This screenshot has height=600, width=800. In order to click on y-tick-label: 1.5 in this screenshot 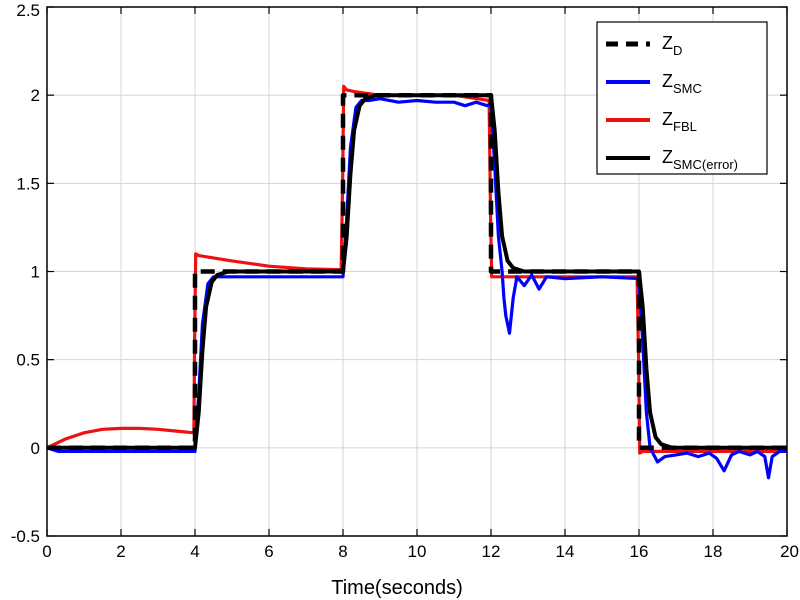, I will do `click(28, 183)`.